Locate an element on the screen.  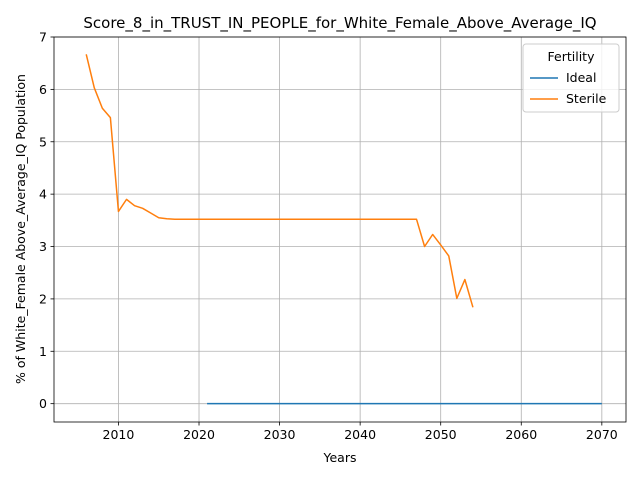
x-tick-label: 2050 is located at coordinates (441, 434).